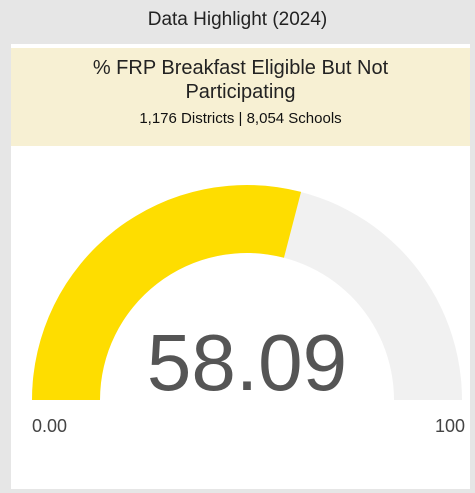 The width and height of the screenshot is (475, 493). What do you see at coordinates (450, 426) in the screenshot?
I see `gauge-range-label: 100` at bounding box center [450, 426].